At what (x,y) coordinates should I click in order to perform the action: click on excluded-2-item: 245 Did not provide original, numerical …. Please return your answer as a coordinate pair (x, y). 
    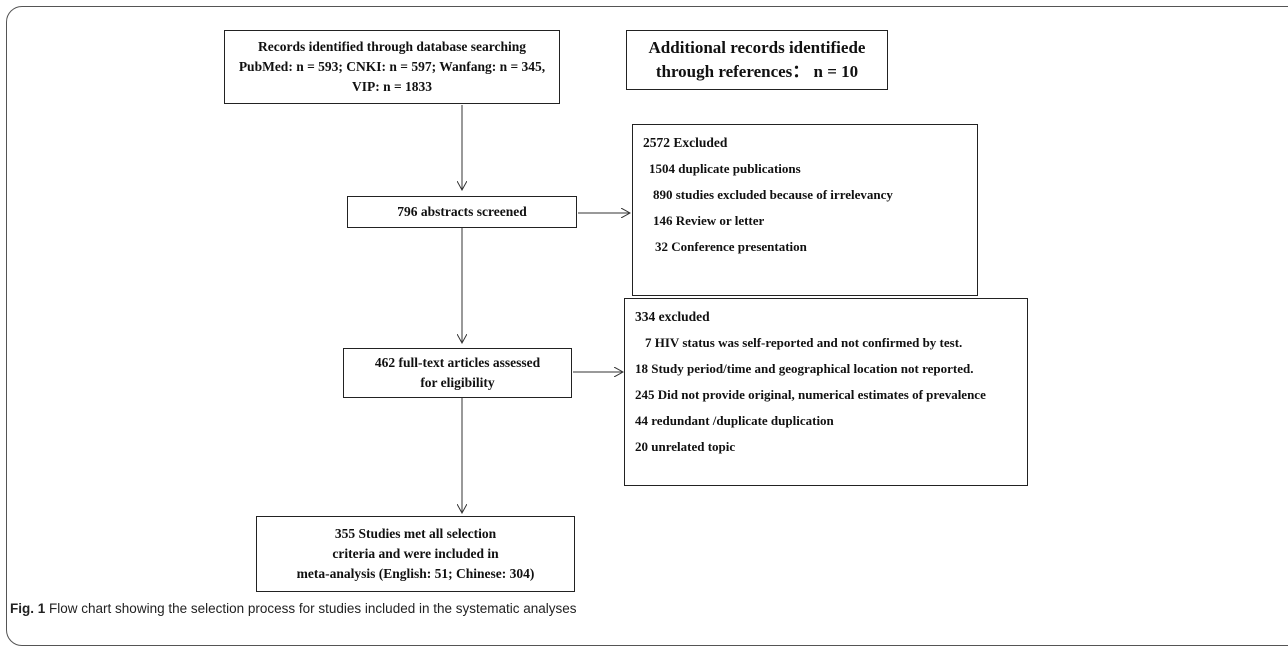
    Looking at the image, I should click on (810, 394).